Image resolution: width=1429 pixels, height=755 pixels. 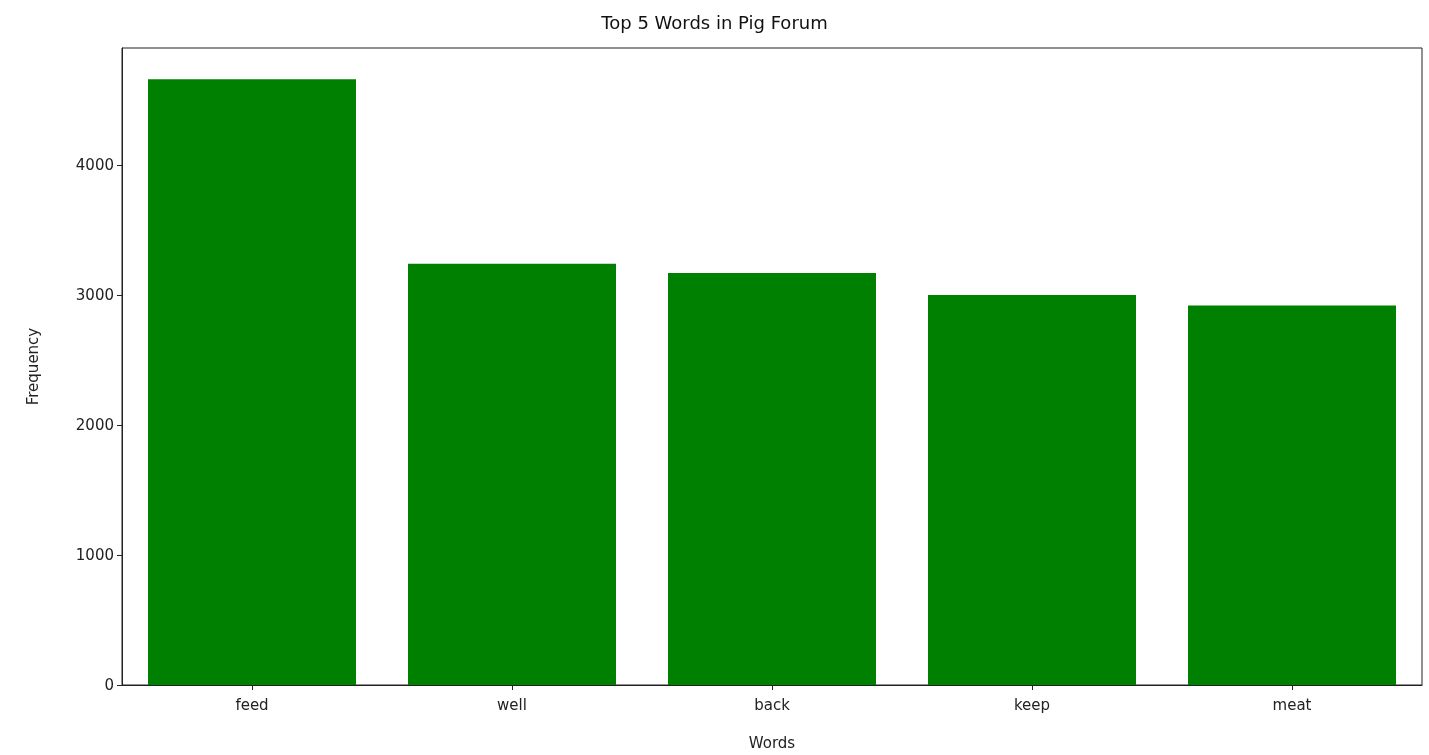 I want to click on y-tick-label: 3000, so click(x=94, y=295).